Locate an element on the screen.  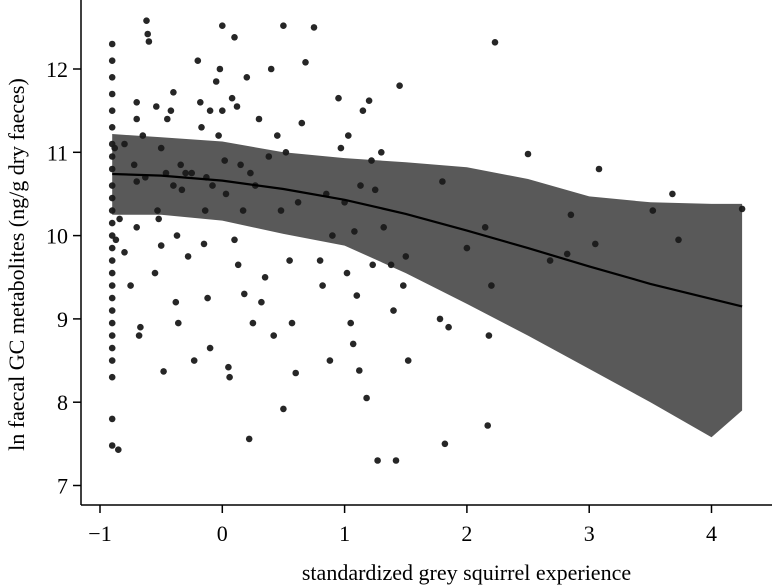
y-tick-label: 11 is located at coordinates (57, 152).